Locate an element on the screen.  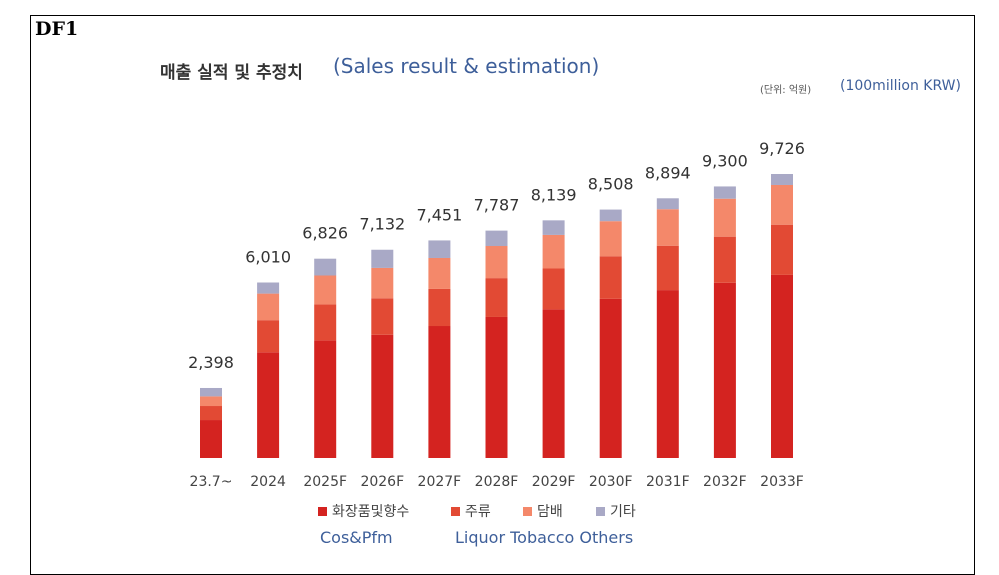
legend-swatch-others is located at coordinates (600, 511).